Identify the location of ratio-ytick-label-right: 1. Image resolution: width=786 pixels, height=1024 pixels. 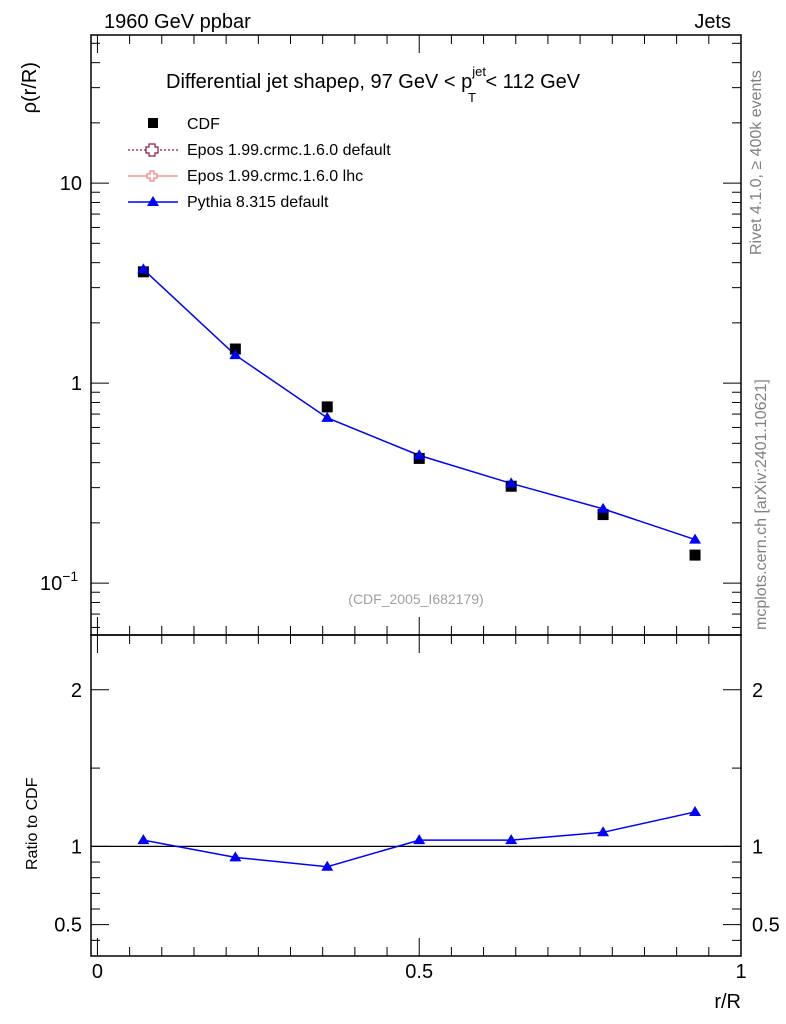
(757, 847).